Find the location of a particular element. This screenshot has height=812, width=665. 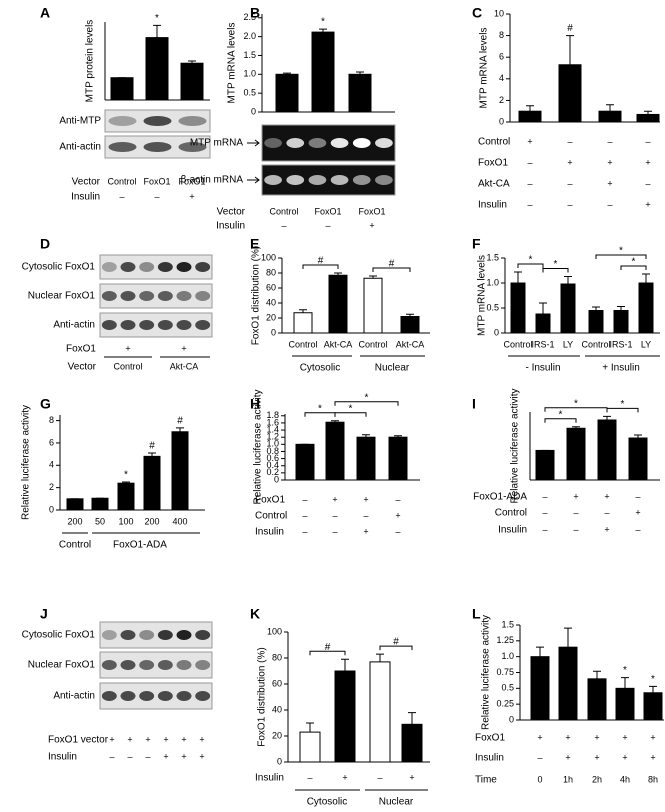

y-tick-label: 60 is located at coordinates (271, 287).